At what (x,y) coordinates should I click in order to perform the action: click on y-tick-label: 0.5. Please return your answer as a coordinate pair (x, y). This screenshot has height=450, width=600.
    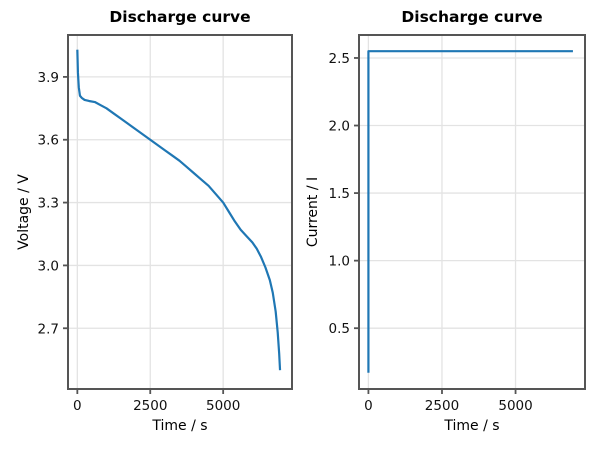
    Looking at the image, I should click on (339, 329).